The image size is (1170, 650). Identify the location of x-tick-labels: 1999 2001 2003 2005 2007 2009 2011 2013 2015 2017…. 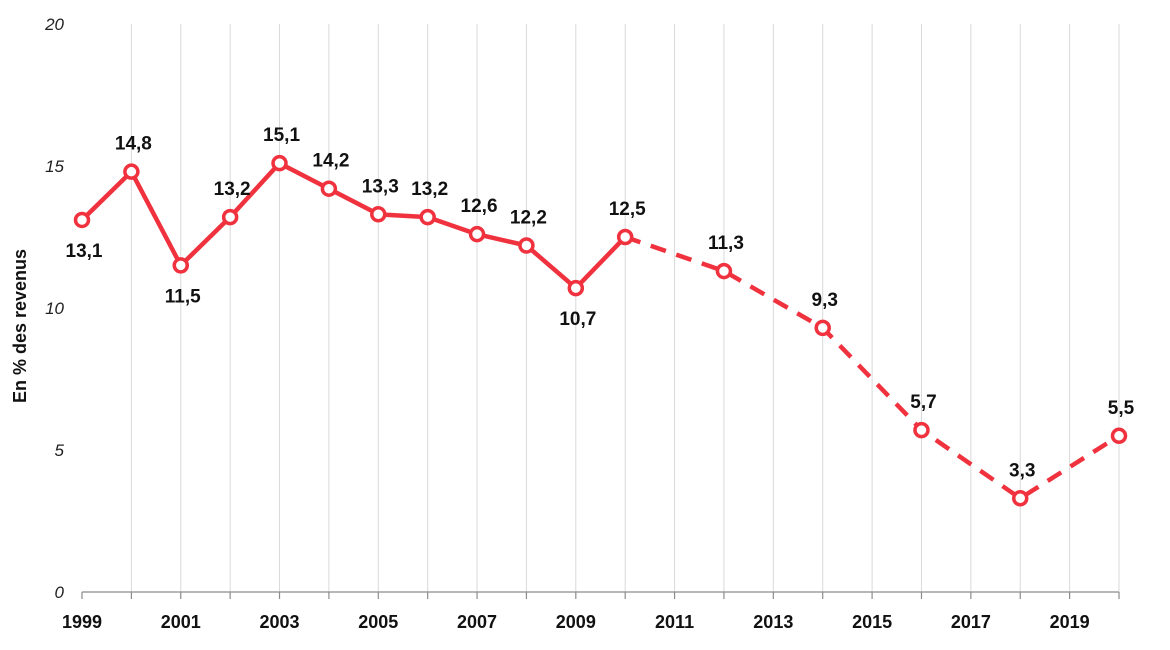
(576, 622).